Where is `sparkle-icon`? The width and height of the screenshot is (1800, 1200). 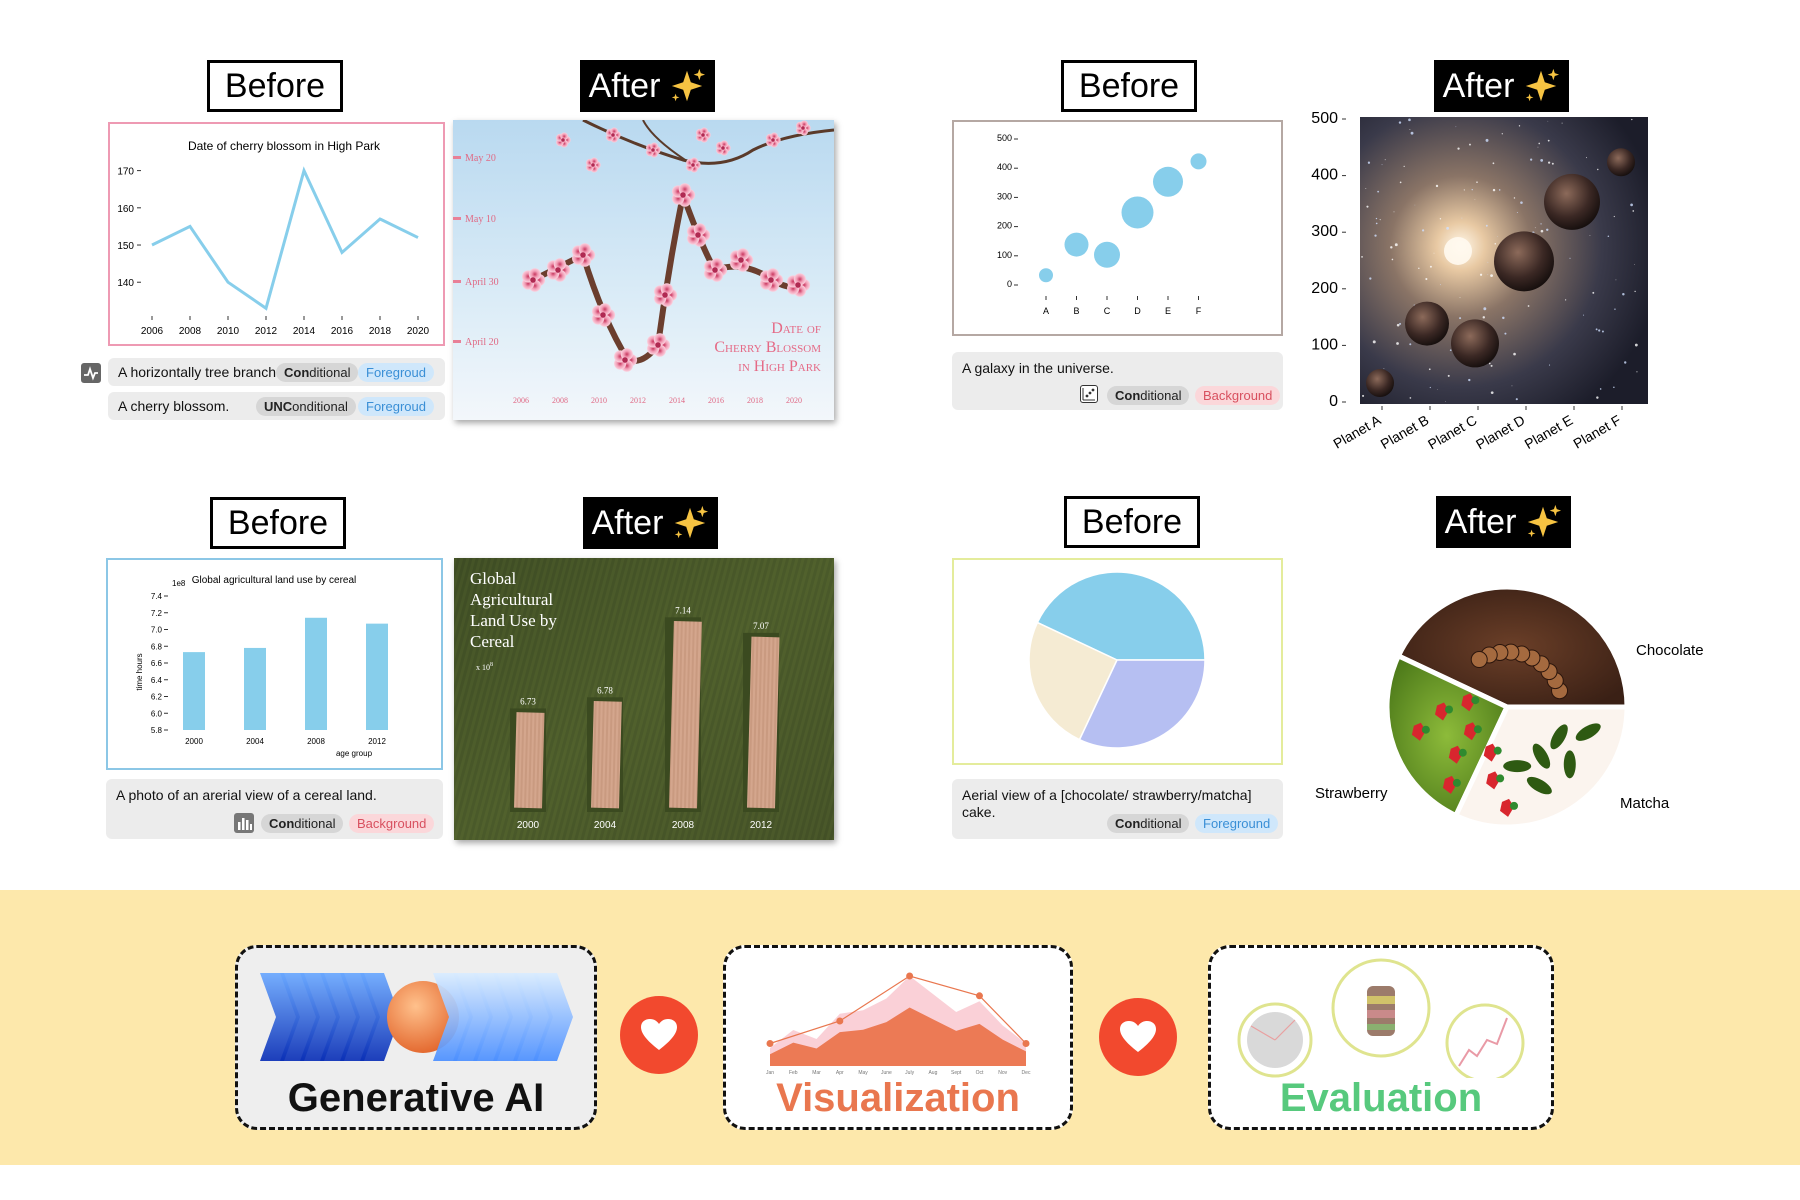 sparkle-icon is located at coordinates (687, 86).